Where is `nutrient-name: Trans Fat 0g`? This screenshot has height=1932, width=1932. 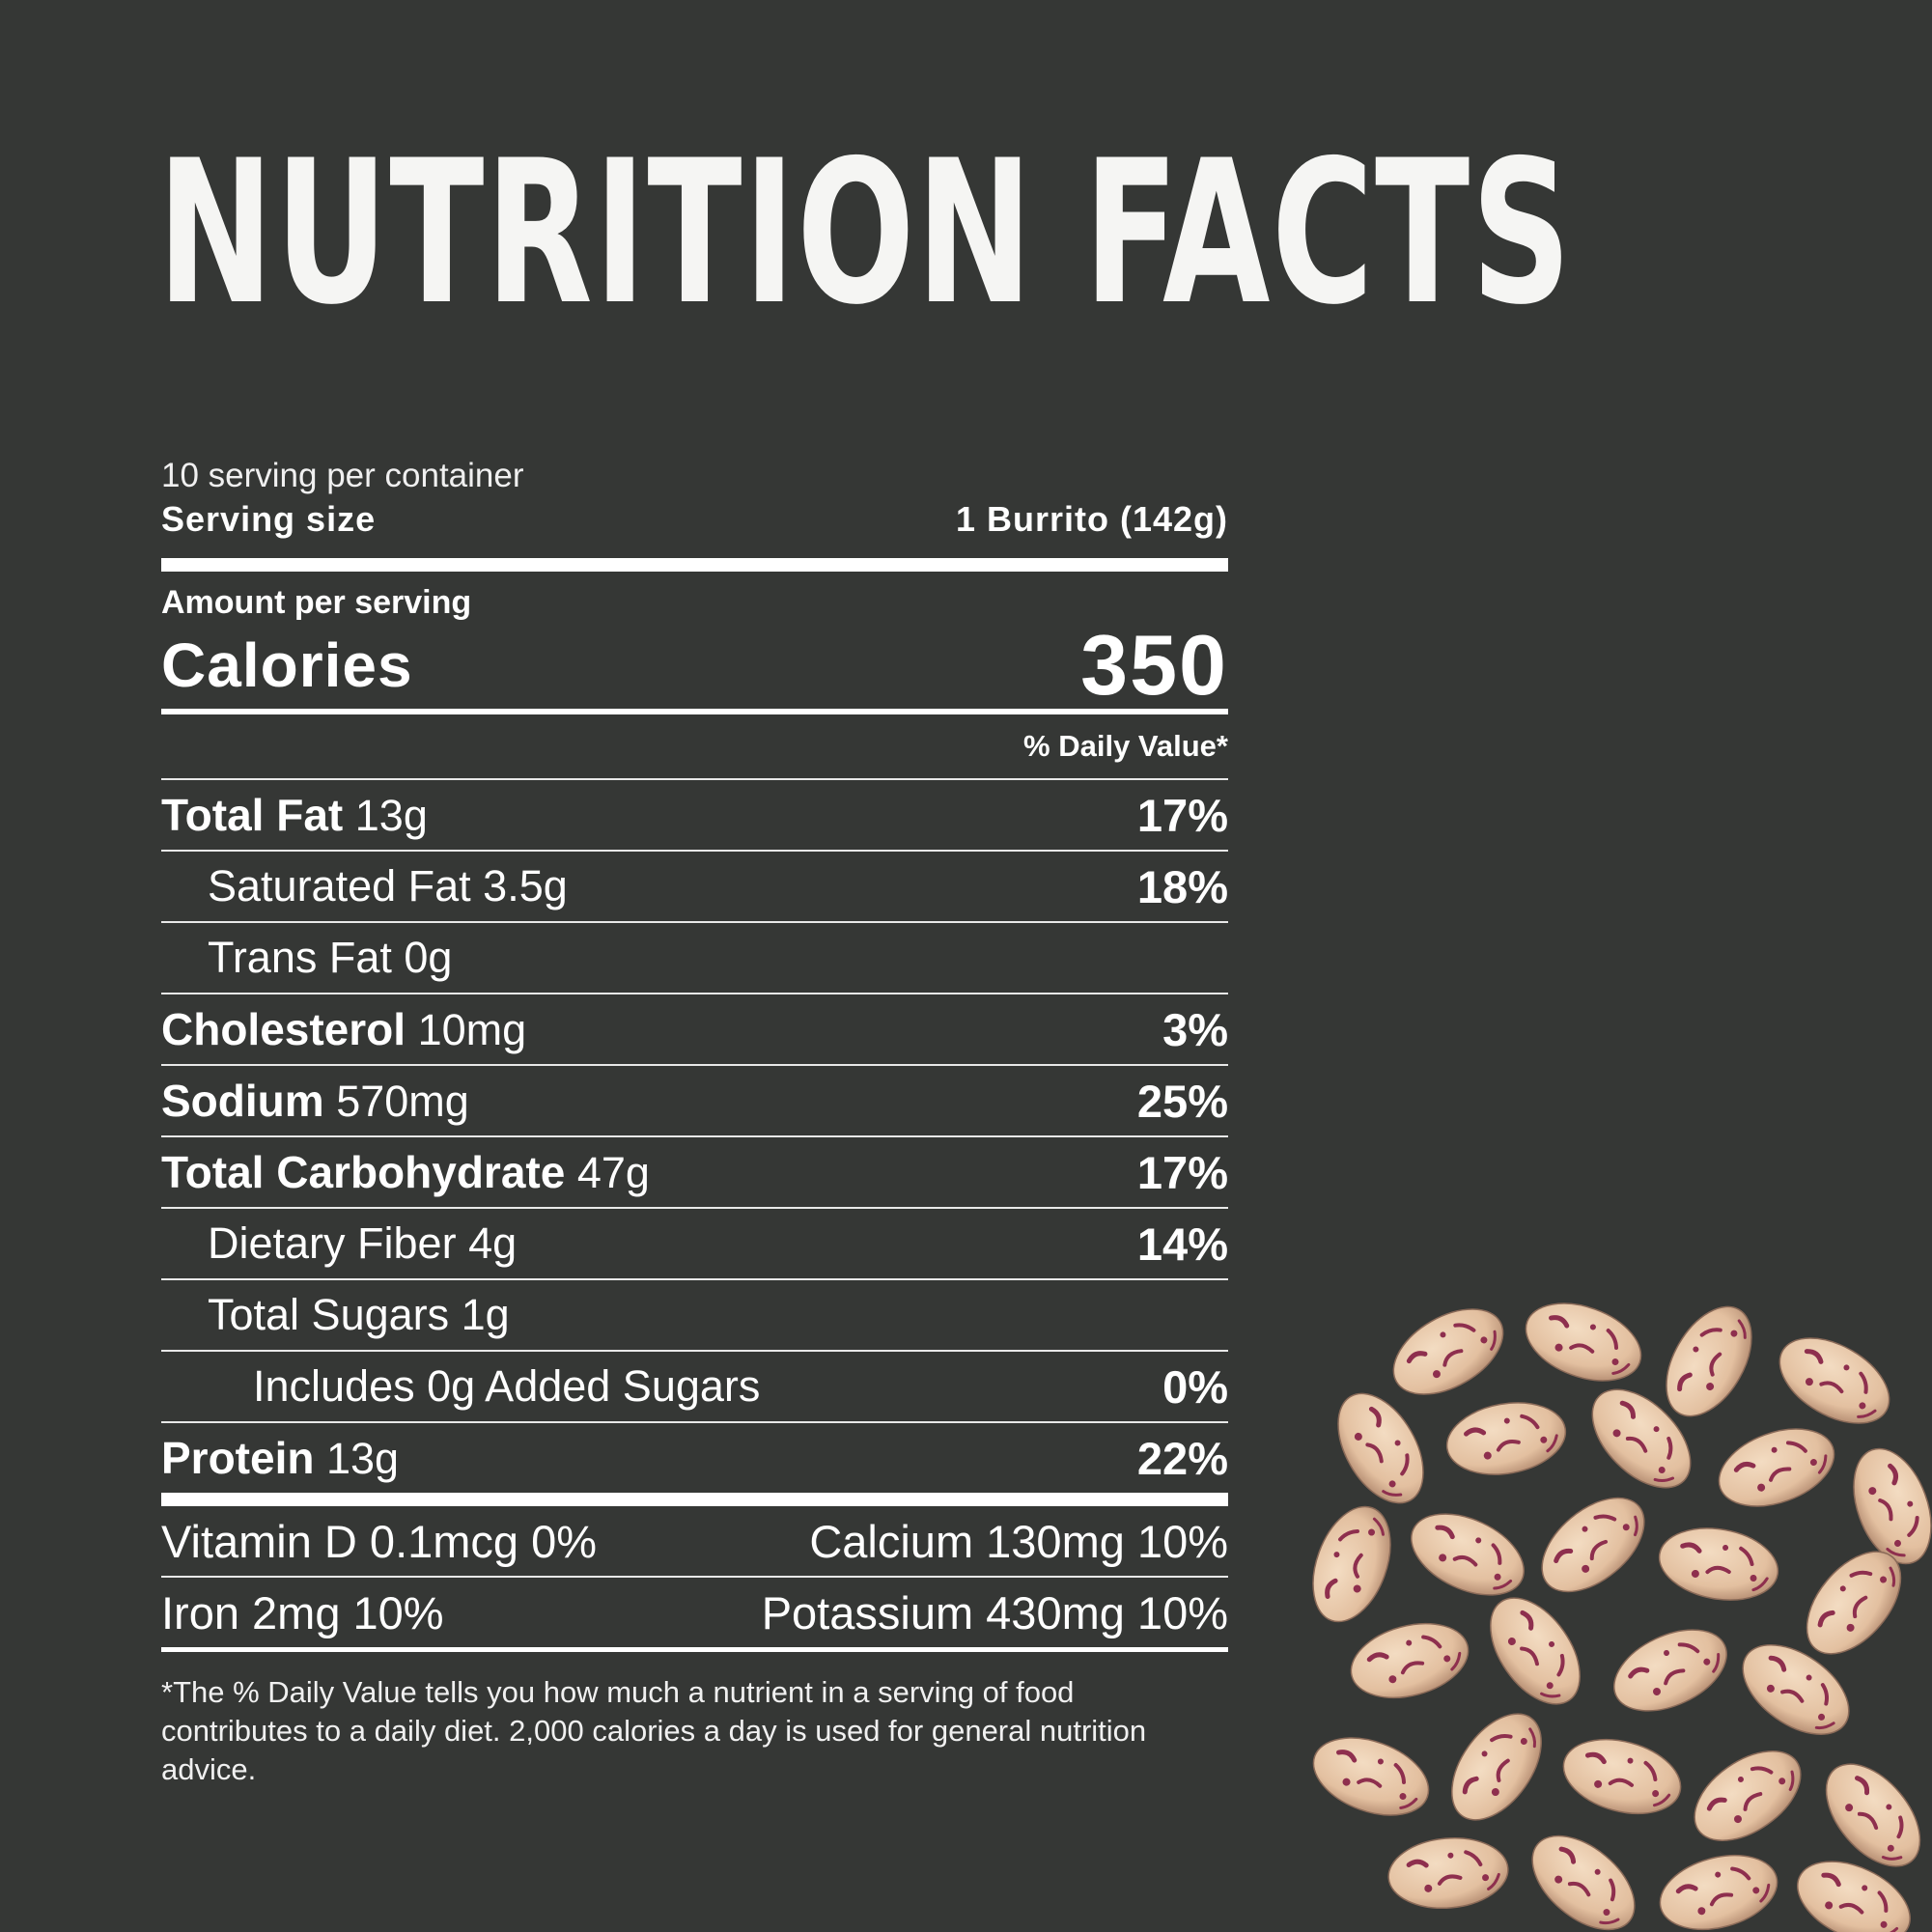
nutrient-name: Trans Fat 0g is located at coordinates (331, 958).